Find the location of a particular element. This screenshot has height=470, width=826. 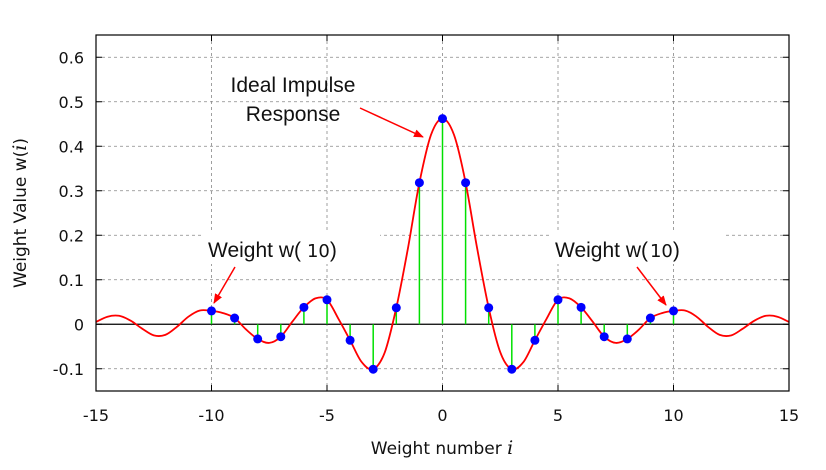

x-tick-label: -5 is located at coordinates (327, 415).